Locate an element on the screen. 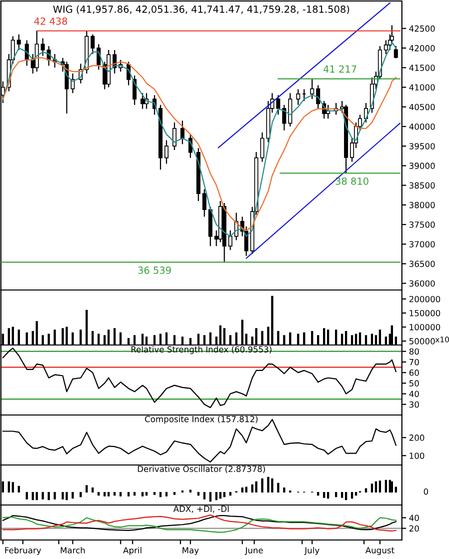  text: 0 is located at coordinates (426, 491).